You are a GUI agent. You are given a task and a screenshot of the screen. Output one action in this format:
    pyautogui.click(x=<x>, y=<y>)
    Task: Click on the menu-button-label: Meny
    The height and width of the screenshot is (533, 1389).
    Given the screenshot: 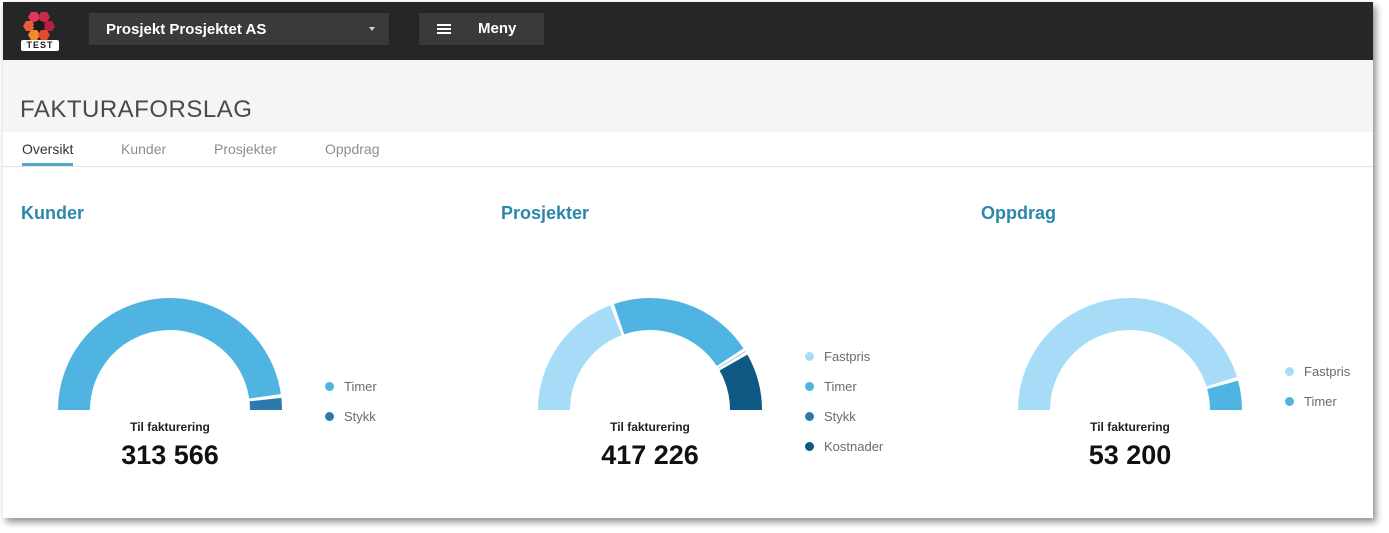 What is the action you would take?
    pyautogui.click(x=497, y=28)
    